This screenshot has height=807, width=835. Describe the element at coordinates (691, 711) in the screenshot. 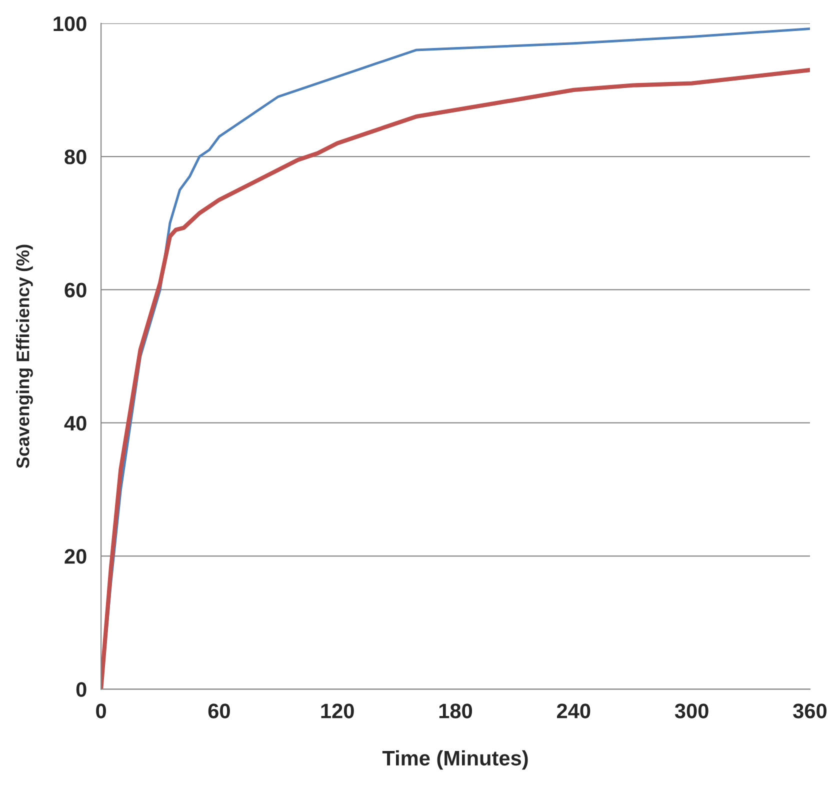

I see `x-tick-label: 300` at that location.